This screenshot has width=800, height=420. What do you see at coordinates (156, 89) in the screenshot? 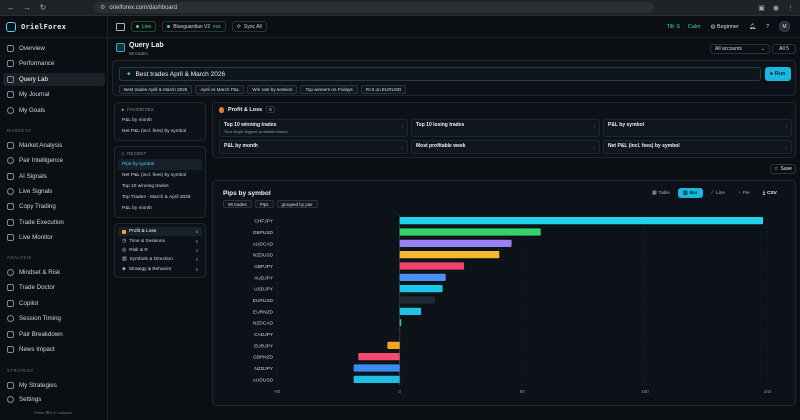
I see `suggestion-chip: Best trades April & March 2026` at bounding box center [156, 89].